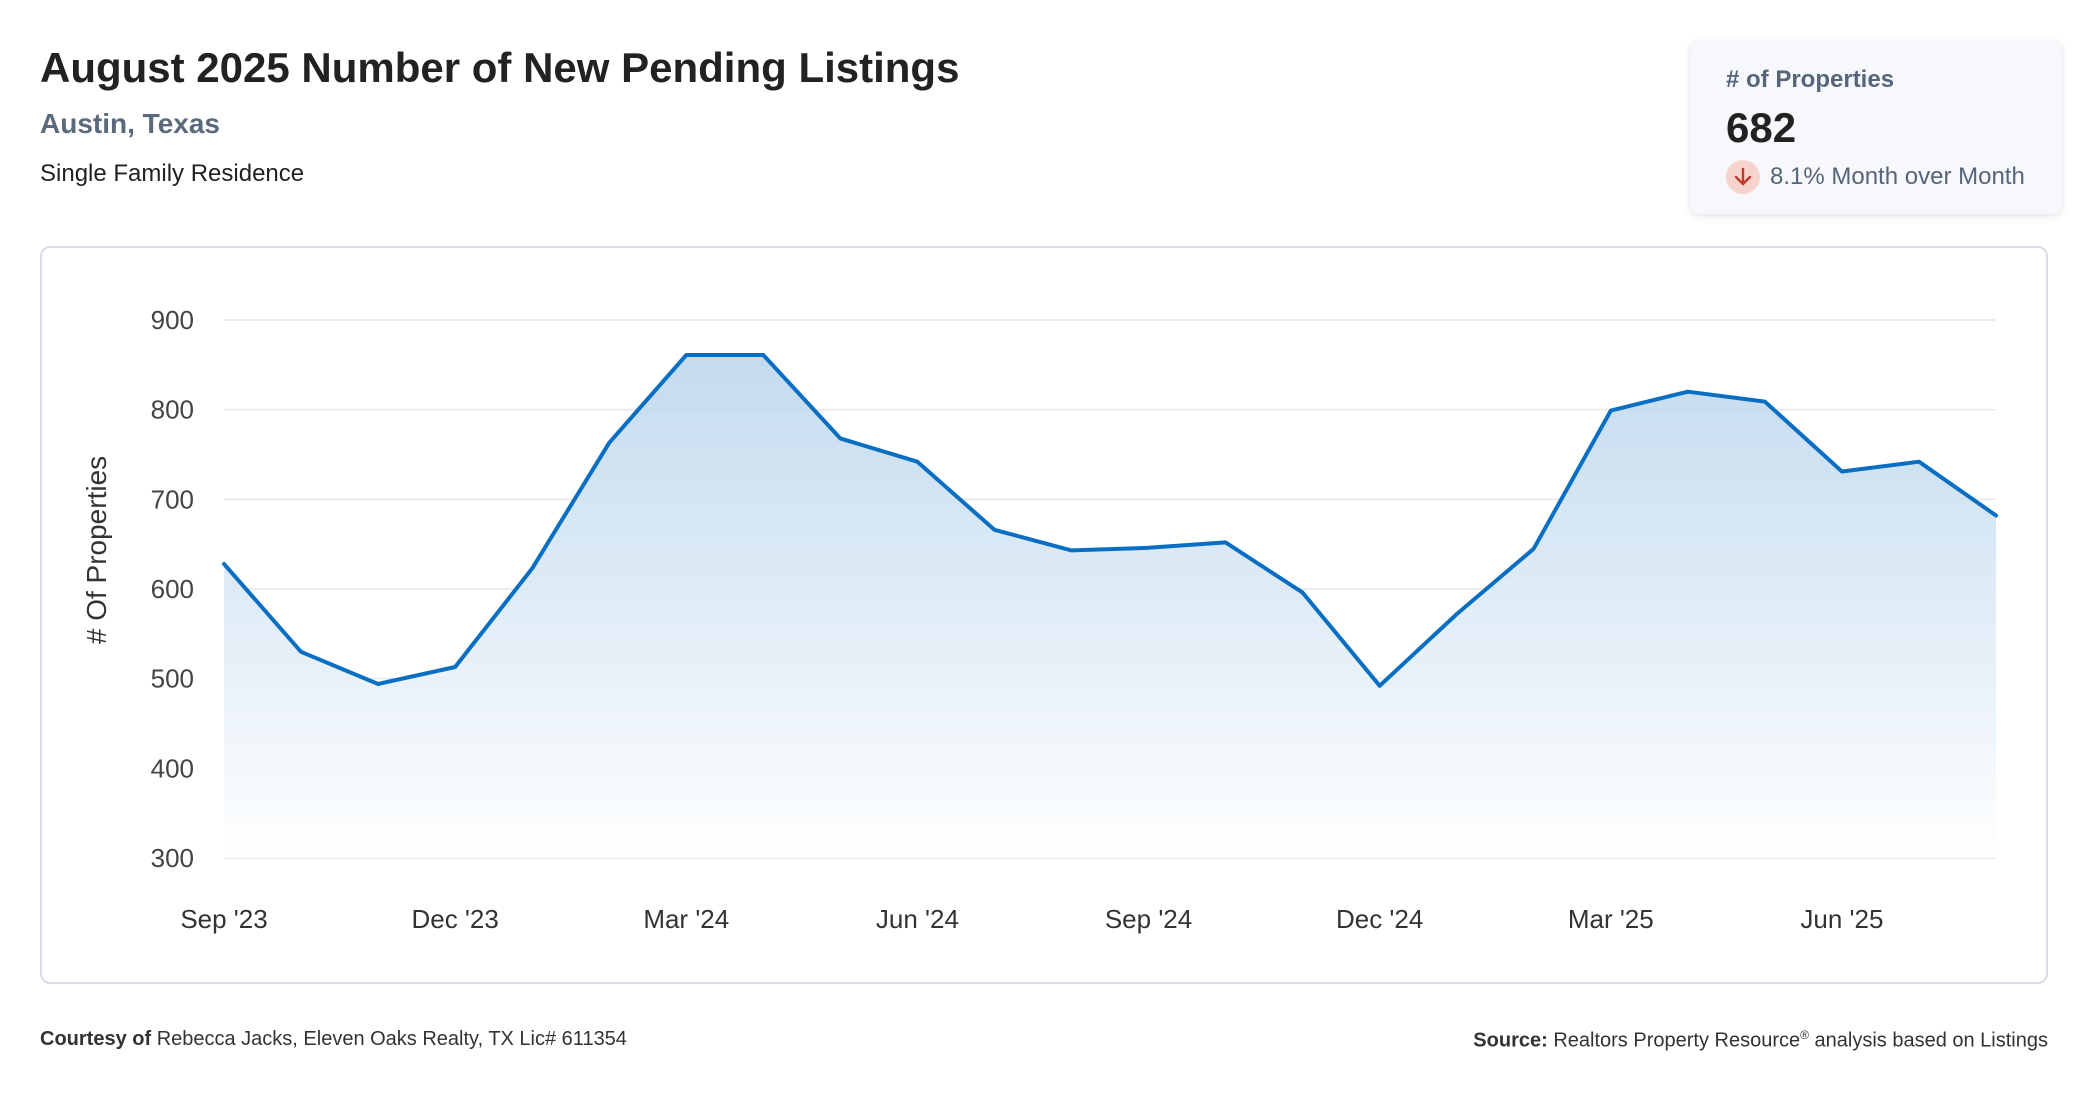  I want to click on courtesy-label: Courtesy of, so click(96, 1039).